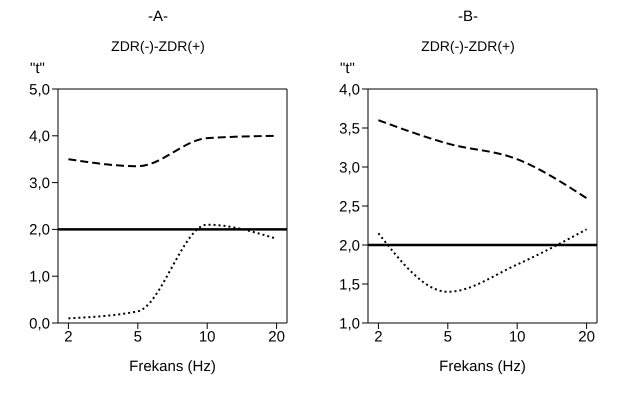 The height and width of the screenshot is (414, 634). I want to click on y-tick-label: 2,5, so click(349, 207).